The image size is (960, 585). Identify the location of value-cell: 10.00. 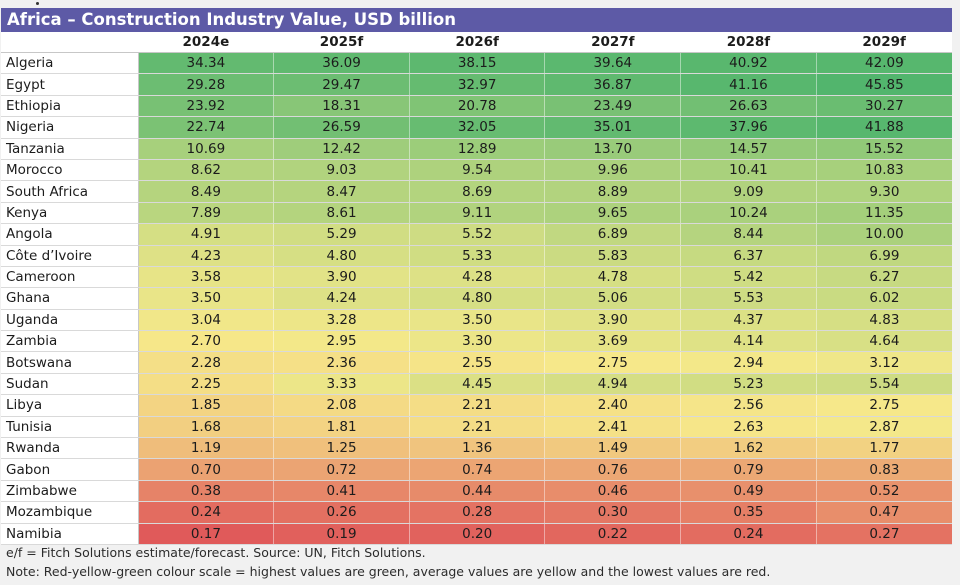
(883, 234).